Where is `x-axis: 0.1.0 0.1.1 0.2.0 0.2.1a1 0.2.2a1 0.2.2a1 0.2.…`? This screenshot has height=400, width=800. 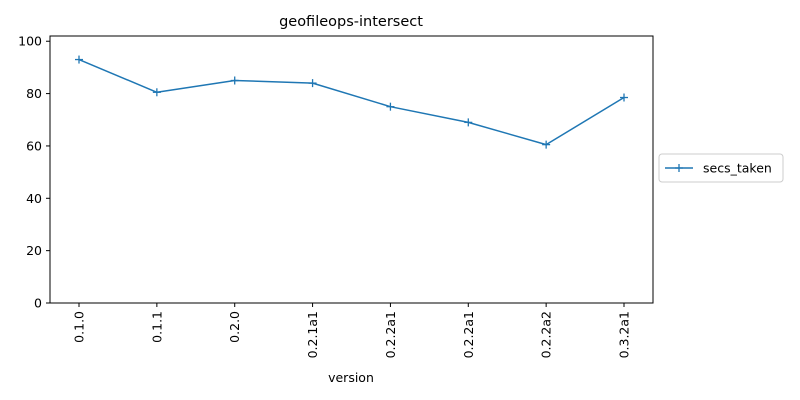 x-axis: 0.1.0 0.1.1 0.2.0 0.2.1a1 0.2.2a1 0.2.2a1 0.2.… is located at coordinates (352, 330).